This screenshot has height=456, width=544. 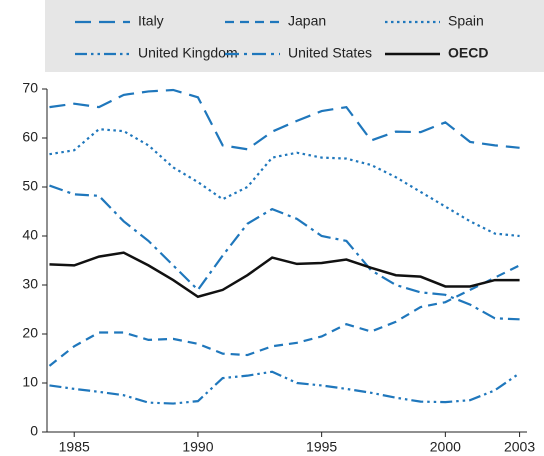 I want to click on x-tick-label: 1990, so click(x=197, y=447).